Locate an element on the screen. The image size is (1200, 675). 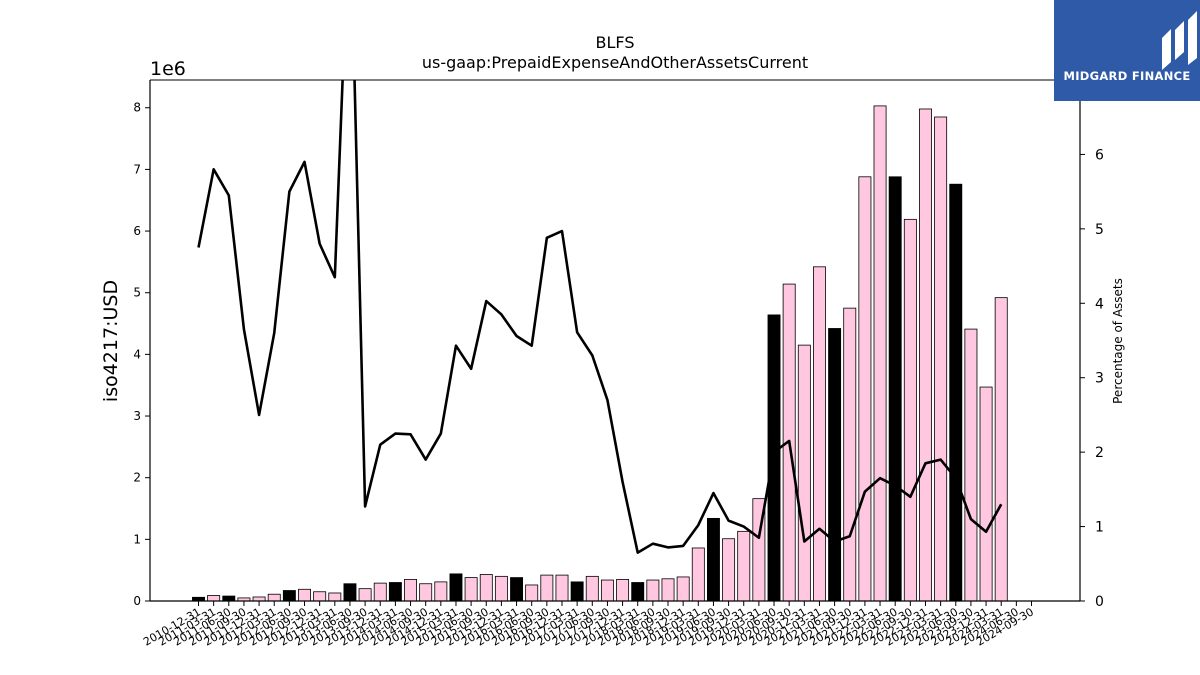
y-tick-label: 0 is located at coordinates (137, 601).